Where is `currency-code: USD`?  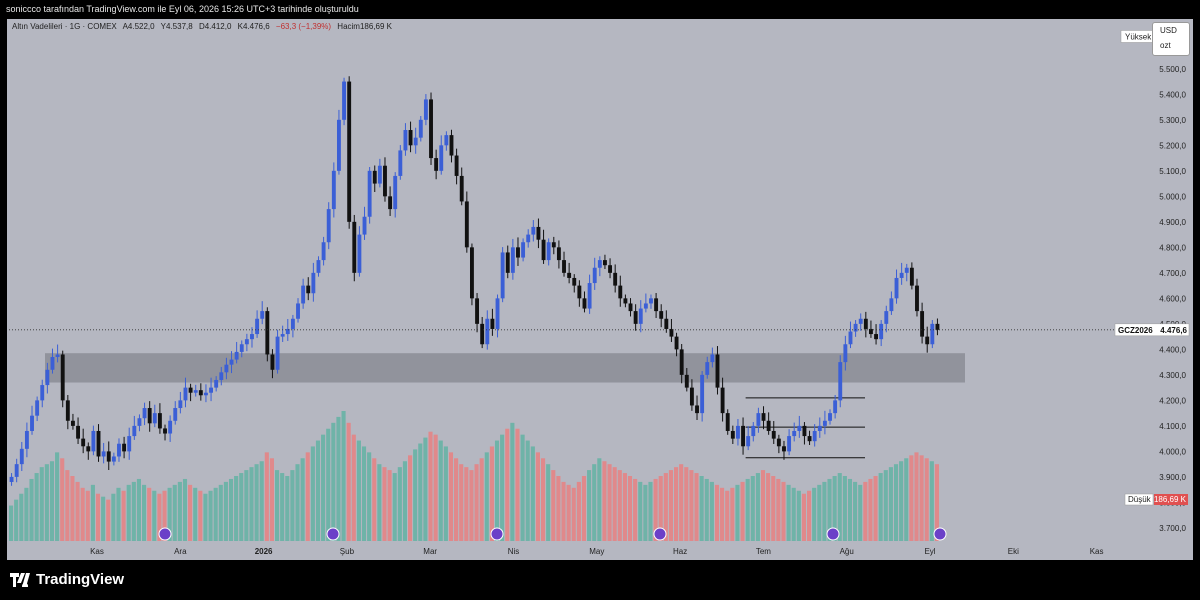 currency-code: USD is located at coordinates (1168, 30).